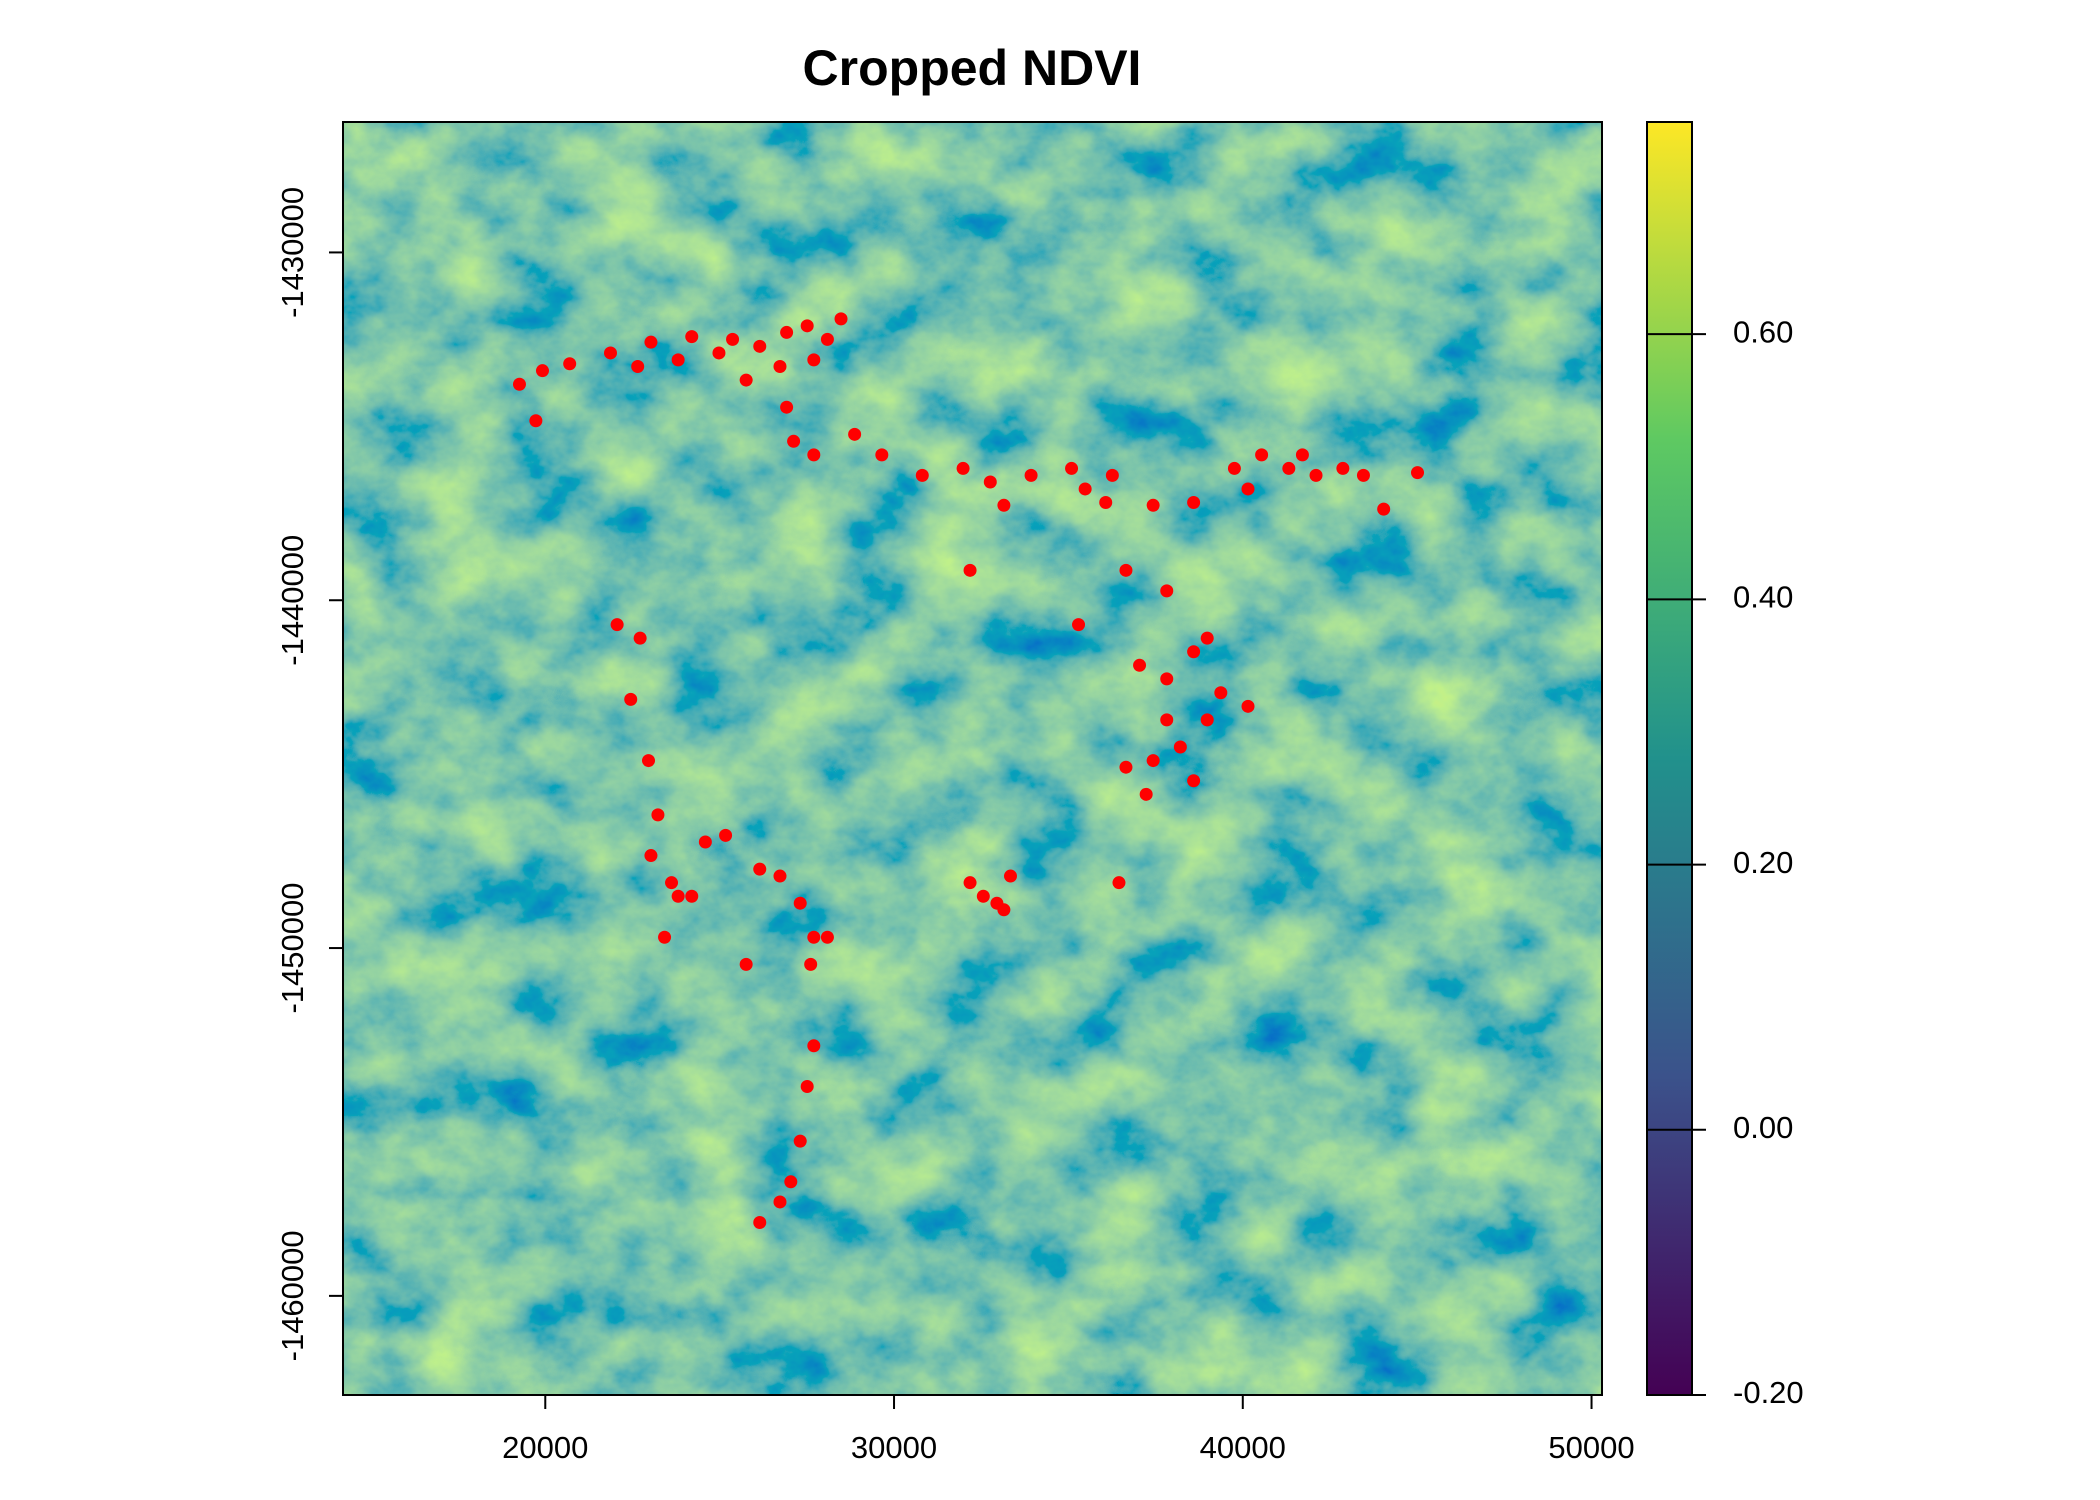 Image resolution: width=2100 pixels, height=1500 pixels. Describe the element at coordinates (972, 68) in the screenshot. I see `chart-title: Cropped NDVI` at that location.